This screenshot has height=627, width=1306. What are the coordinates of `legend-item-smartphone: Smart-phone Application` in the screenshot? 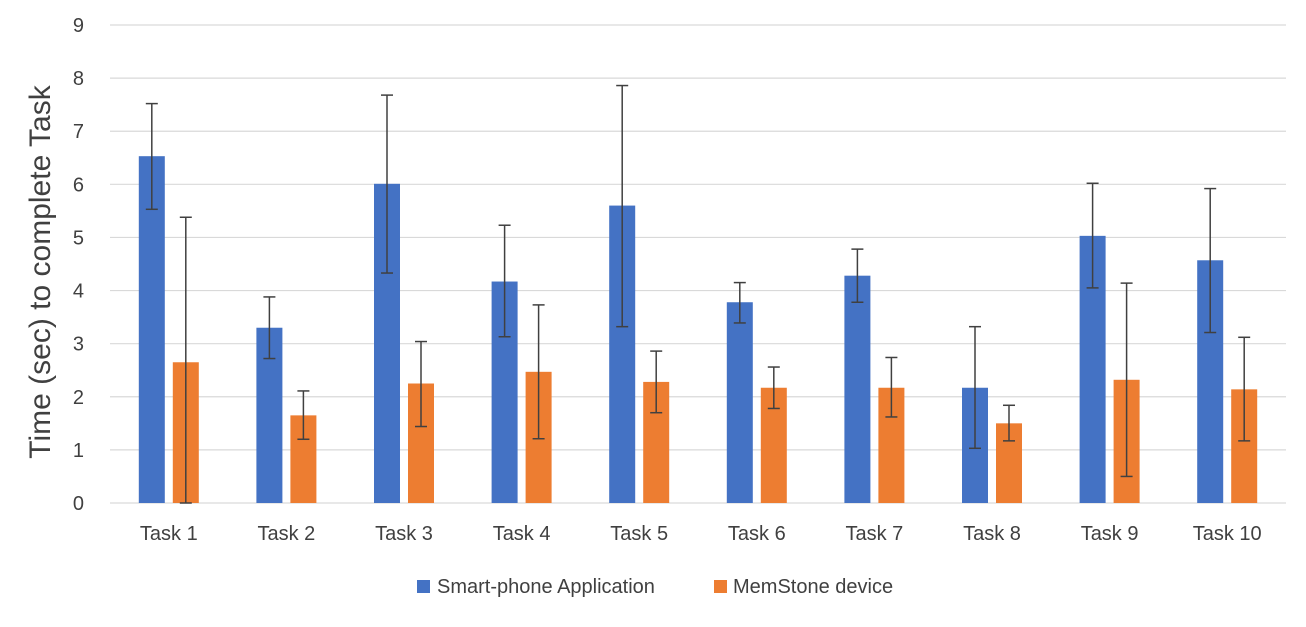 It's located at (536, 587).